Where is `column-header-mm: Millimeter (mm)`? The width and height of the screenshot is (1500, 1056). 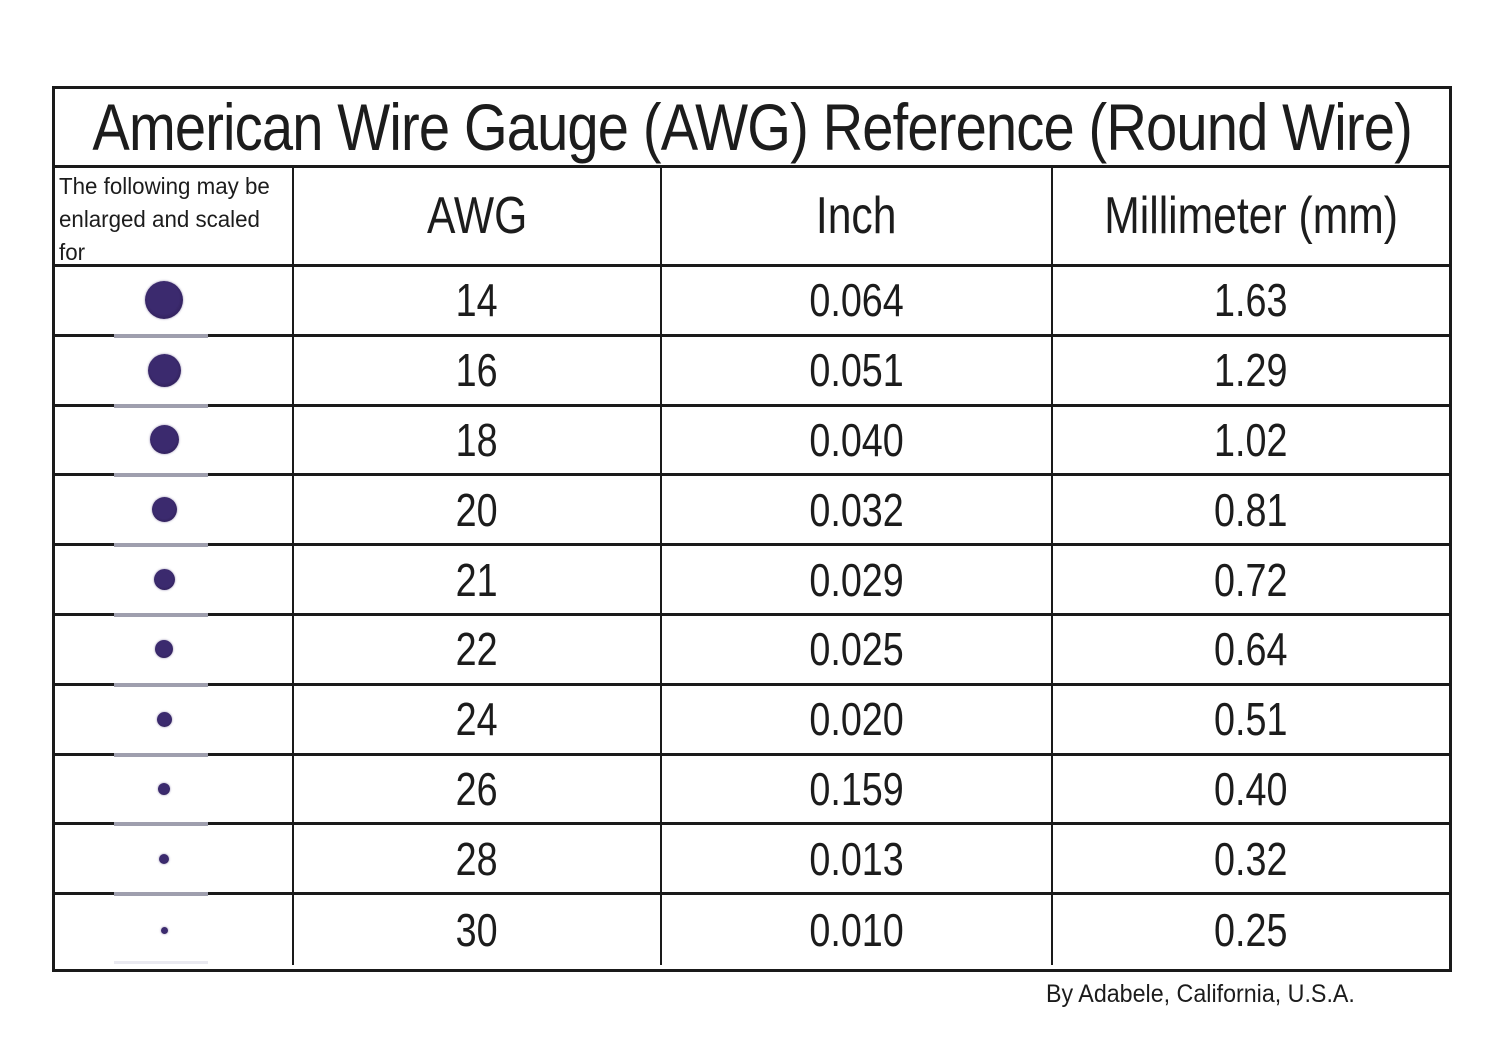 column-header-mm: Millimeter (mm) is located at coordinates (1251, 217).